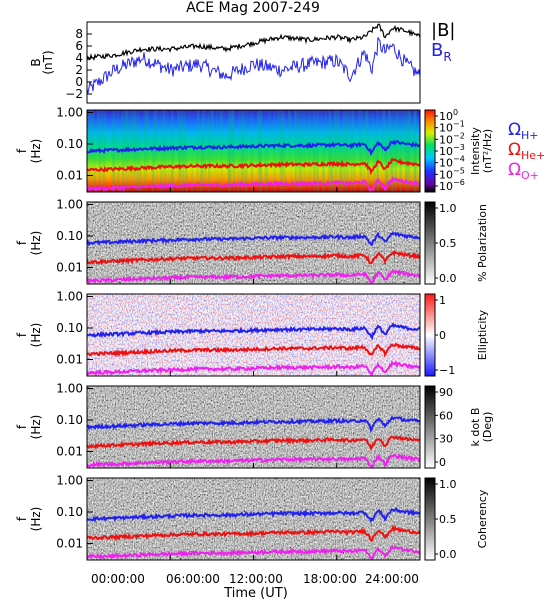  Describe the element at coordinates (74, 94) in the screenshot. I see `y-tick-label: −2` at that location.